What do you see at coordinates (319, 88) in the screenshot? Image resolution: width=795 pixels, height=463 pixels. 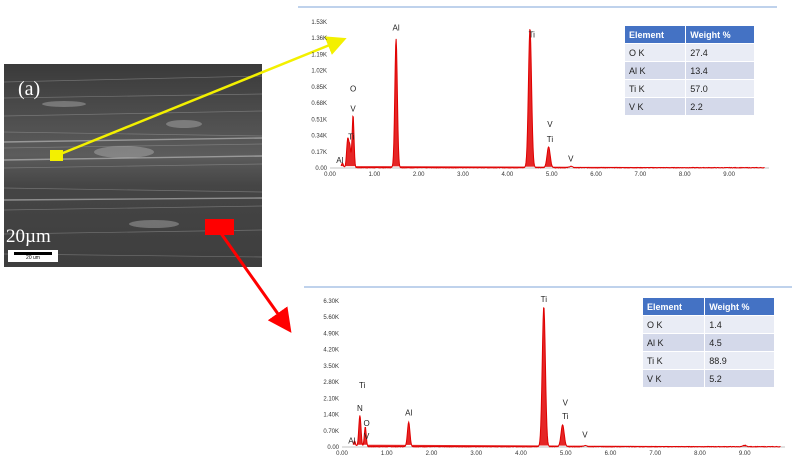 I see `y-tick-label: 0.85K` at bounding box center [319, 88].